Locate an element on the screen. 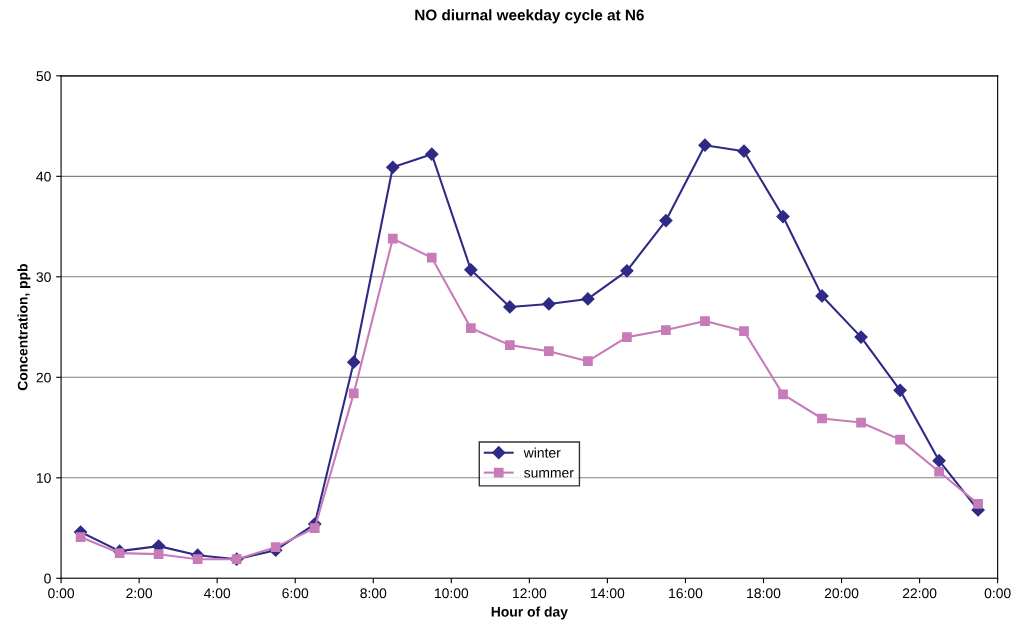 This screenshot has width=1018, height=632. y-tick-label: 10 is located at coordinates (43, 478).